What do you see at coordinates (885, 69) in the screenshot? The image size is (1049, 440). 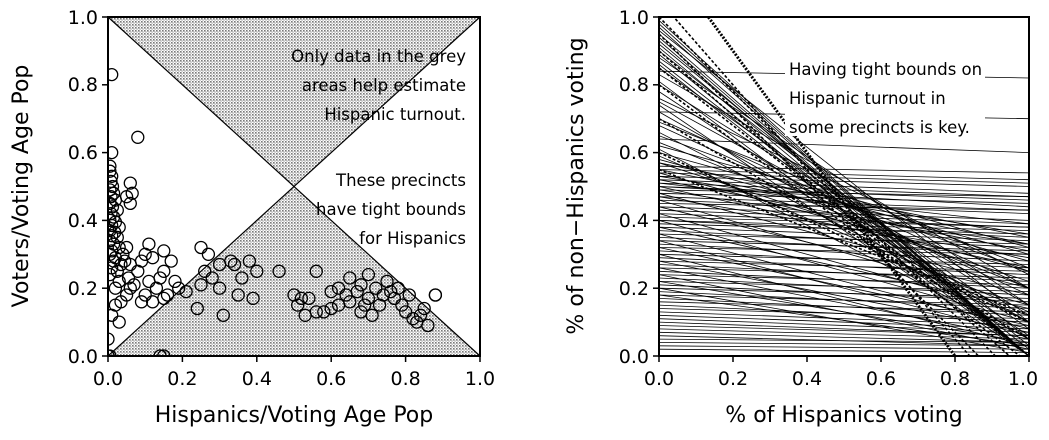 I see `annotation-key-line-1: Having tight bounds on` at bounding box center [885, 69].